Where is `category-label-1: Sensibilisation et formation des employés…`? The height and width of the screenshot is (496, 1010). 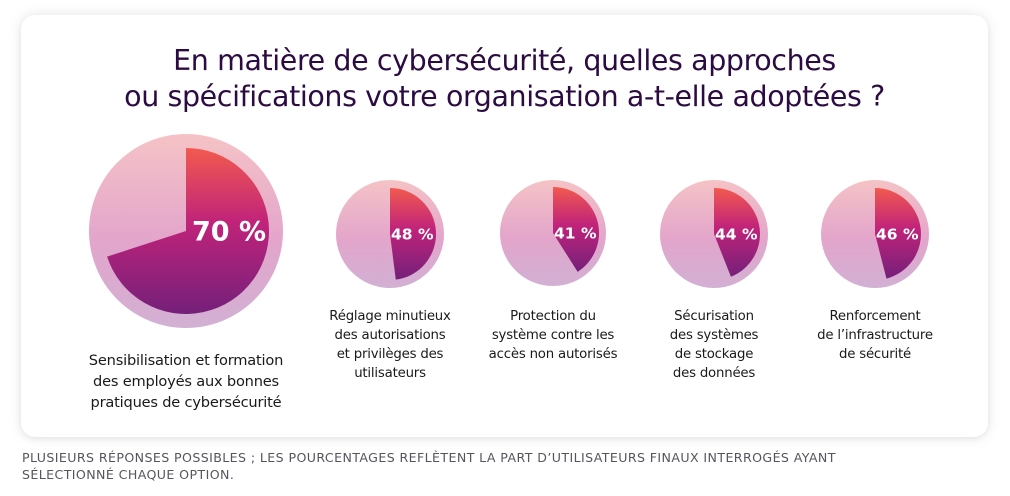 category-label-1: Sensibilisation et formation des employés… is located at coordinates (186, 381).